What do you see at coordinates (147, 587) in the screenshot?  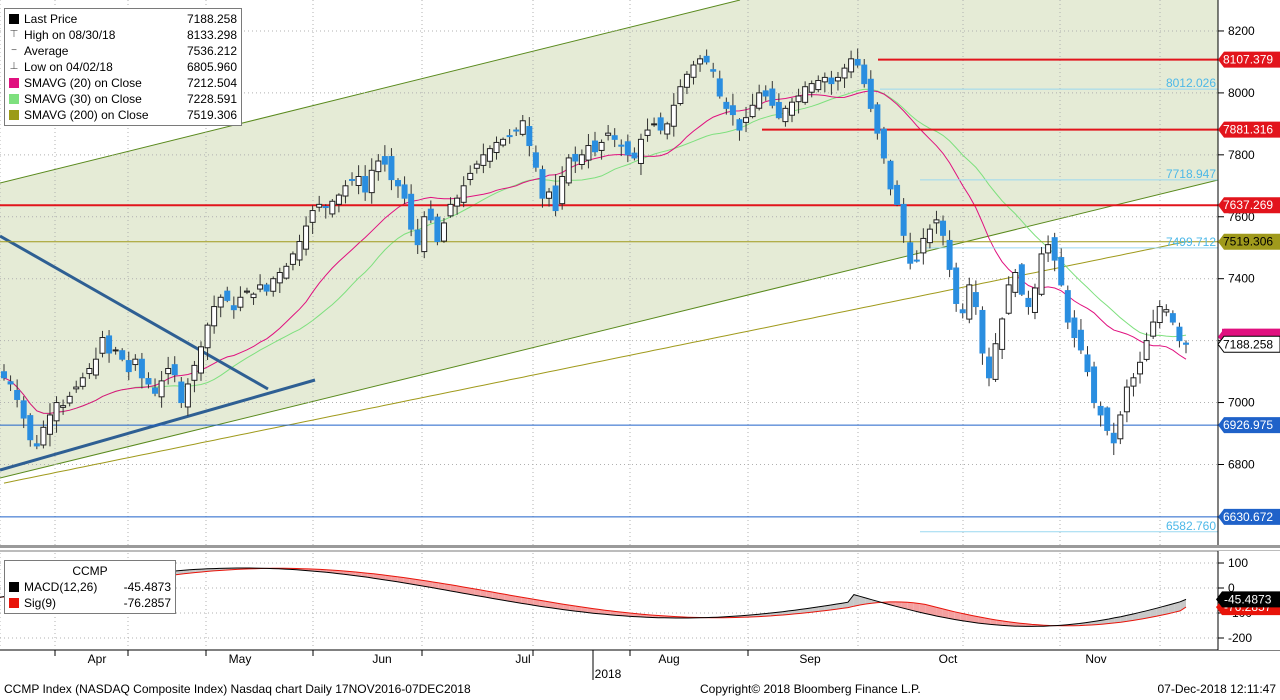 I see `legend-value: -45.4873` at bounding box center [147, 587].